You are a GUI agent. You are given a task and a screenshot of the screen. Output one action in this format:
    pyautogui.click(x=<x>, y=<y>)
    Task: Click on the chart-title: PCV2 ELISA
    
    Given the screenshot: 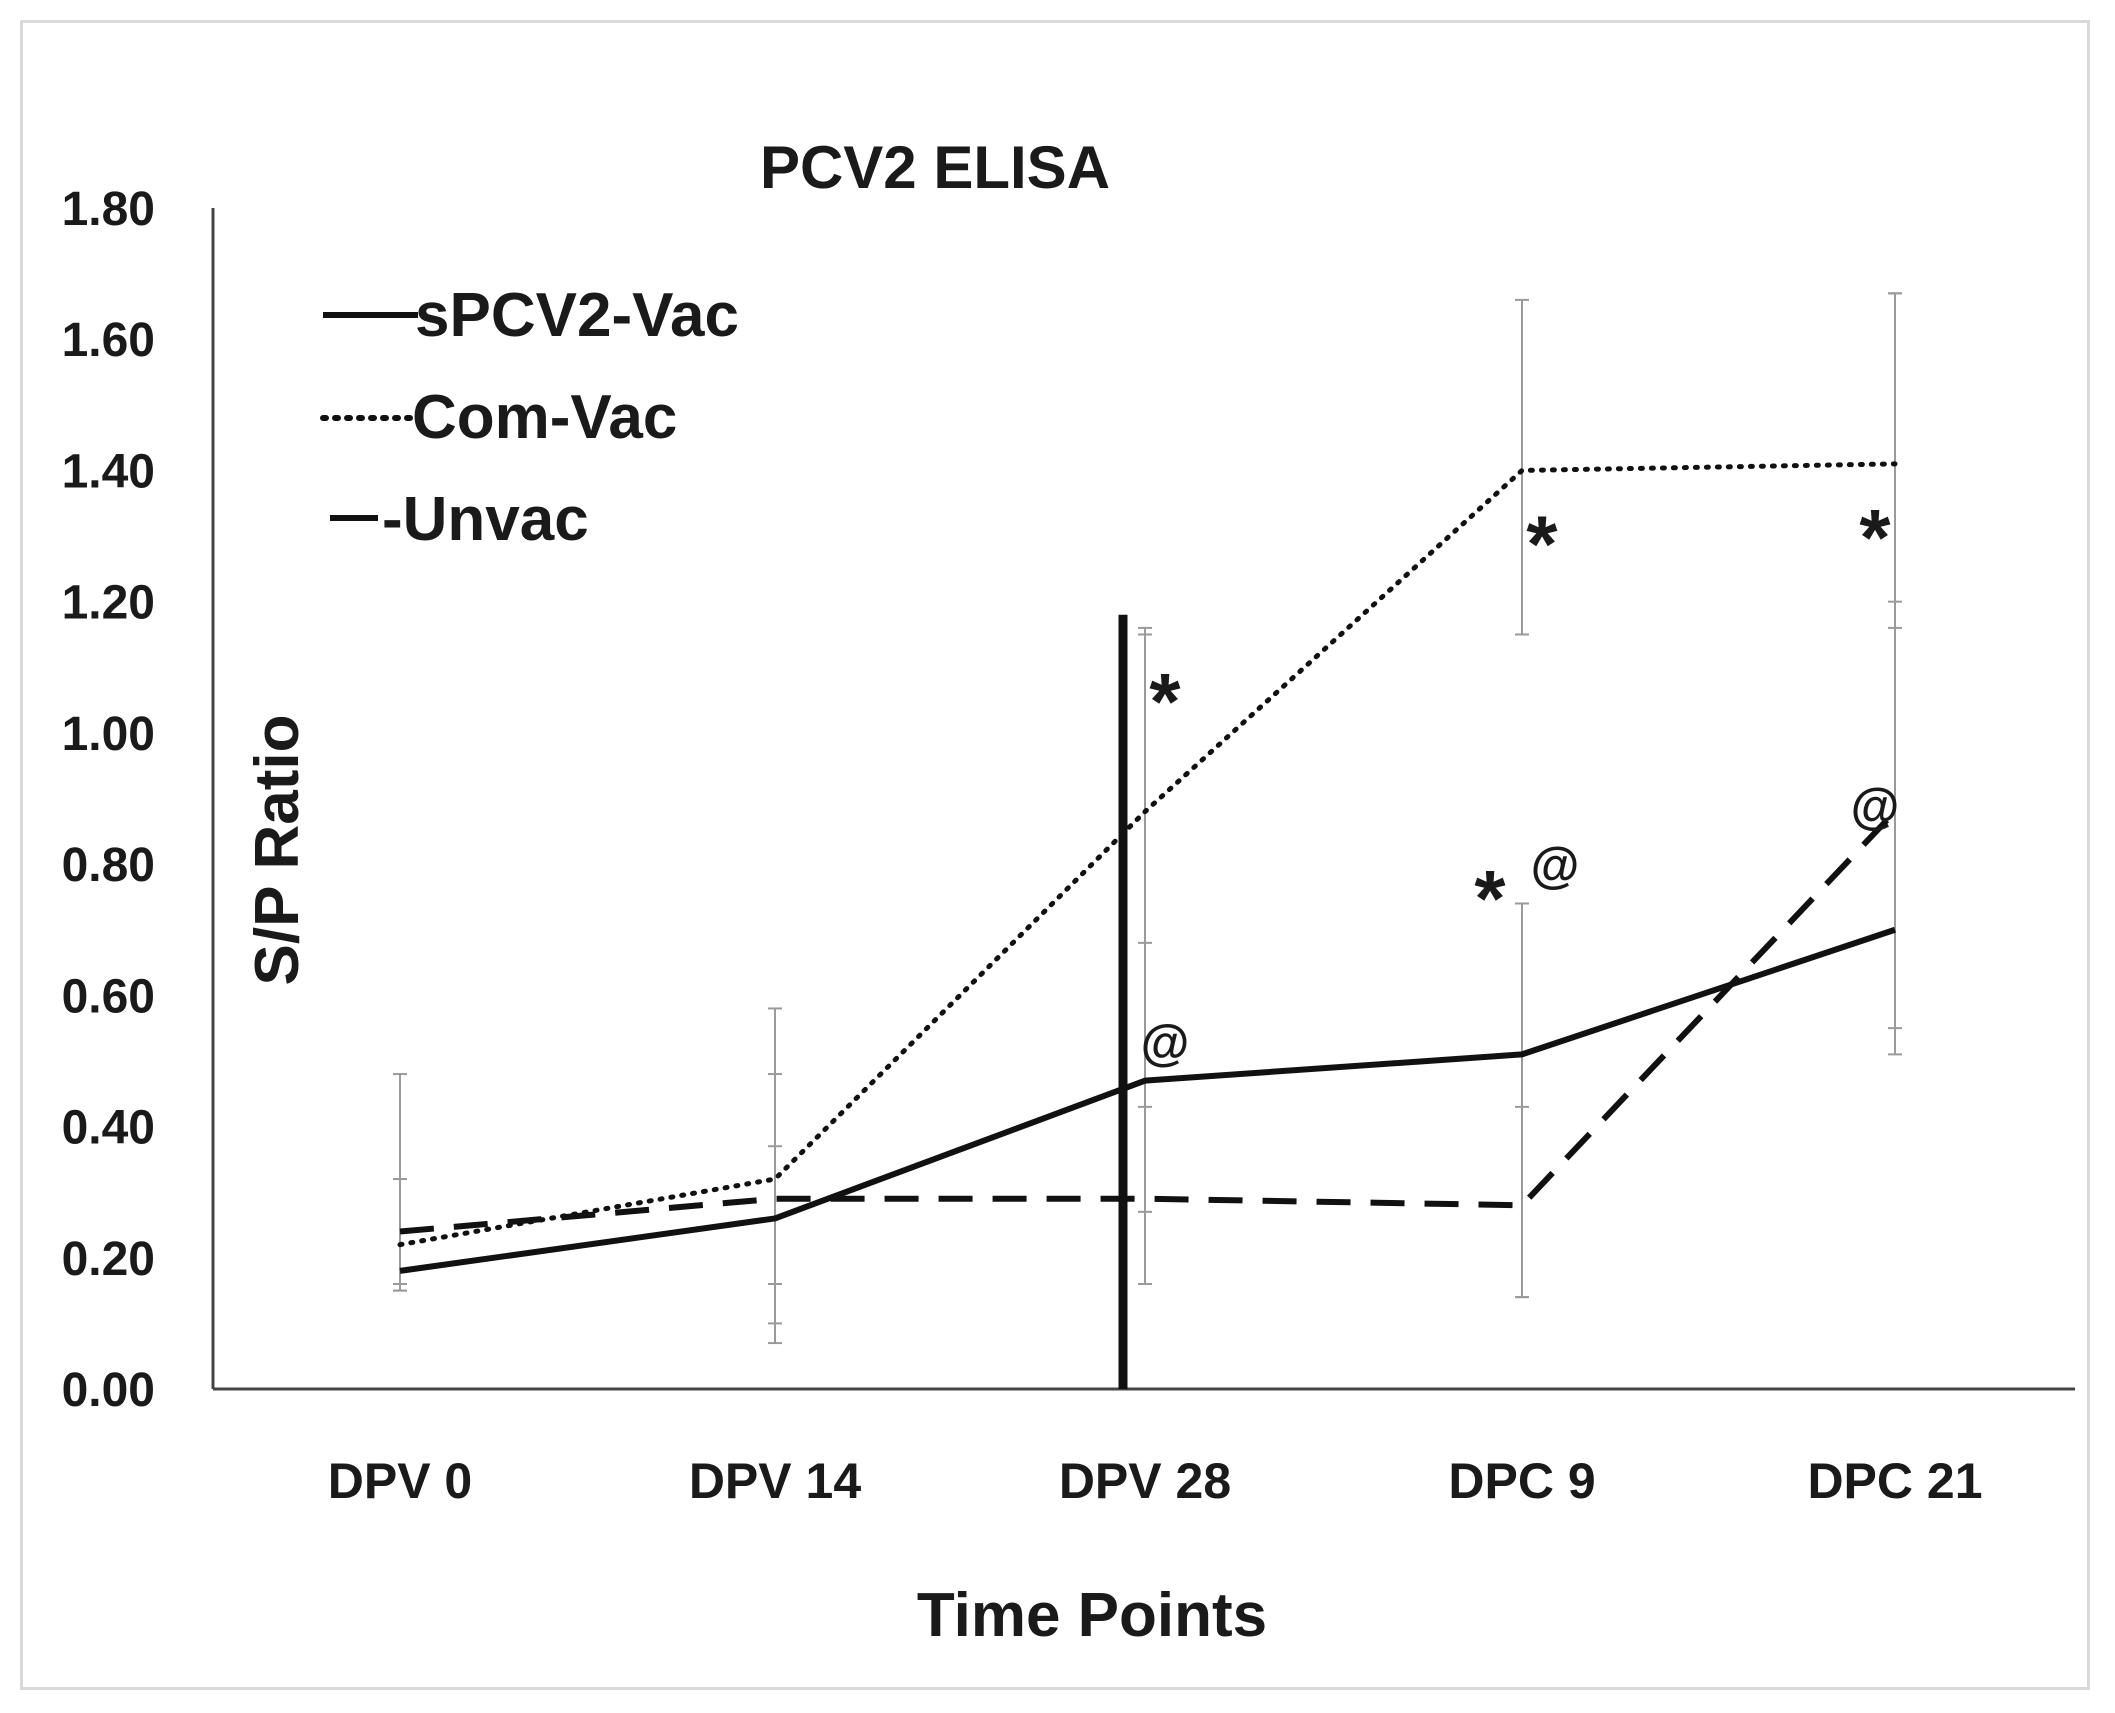 What is the action you would take?
    pyautogui.click(x=935, y=167)
    